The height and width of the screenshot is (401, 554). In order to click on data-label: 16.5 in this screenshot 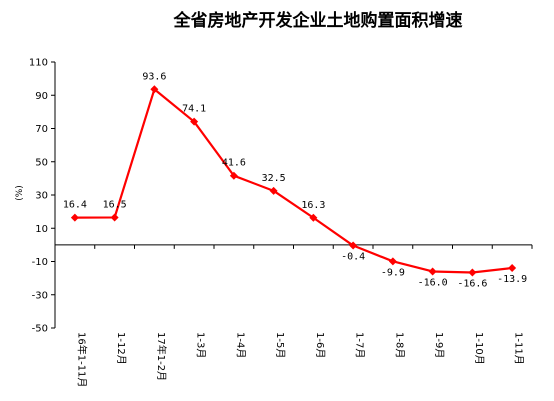, I will do `click(115, 204)`.